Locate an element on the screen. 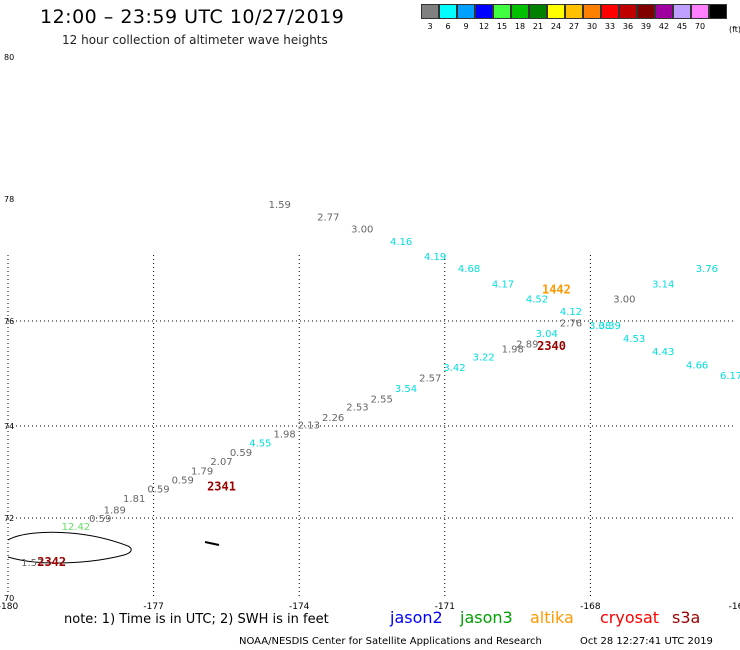 Image resolution: width=740 pixels, height=650 pixels. swh-label: 4.16 is located at coordinates (401, 242).